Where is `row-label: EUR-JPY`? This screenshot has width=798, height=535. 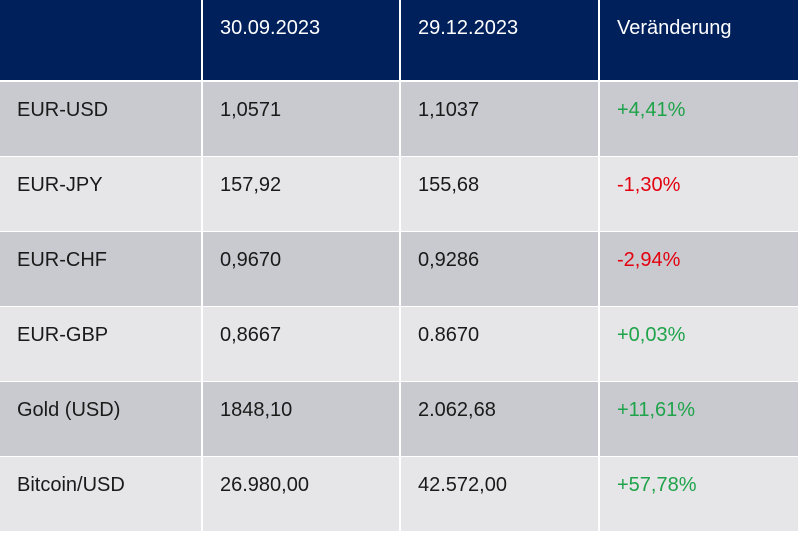 row-label: EUR-JPY is located at coordinates (100, 194).